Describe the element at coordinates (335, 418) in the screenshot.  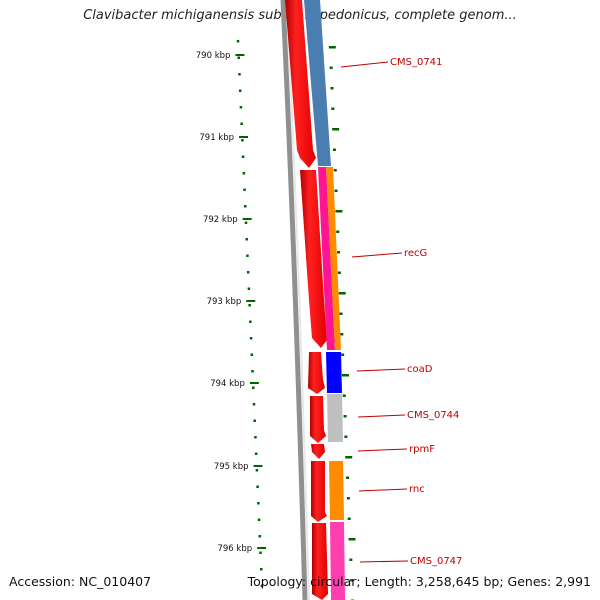
I see `cog-block-grey` at that location.